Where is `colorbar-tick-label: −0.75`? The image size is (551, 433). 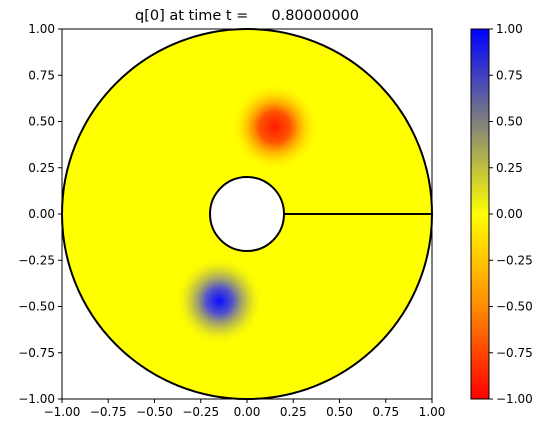
colorbar-tick-label: −0.75 is located at coordinates (514, 353).